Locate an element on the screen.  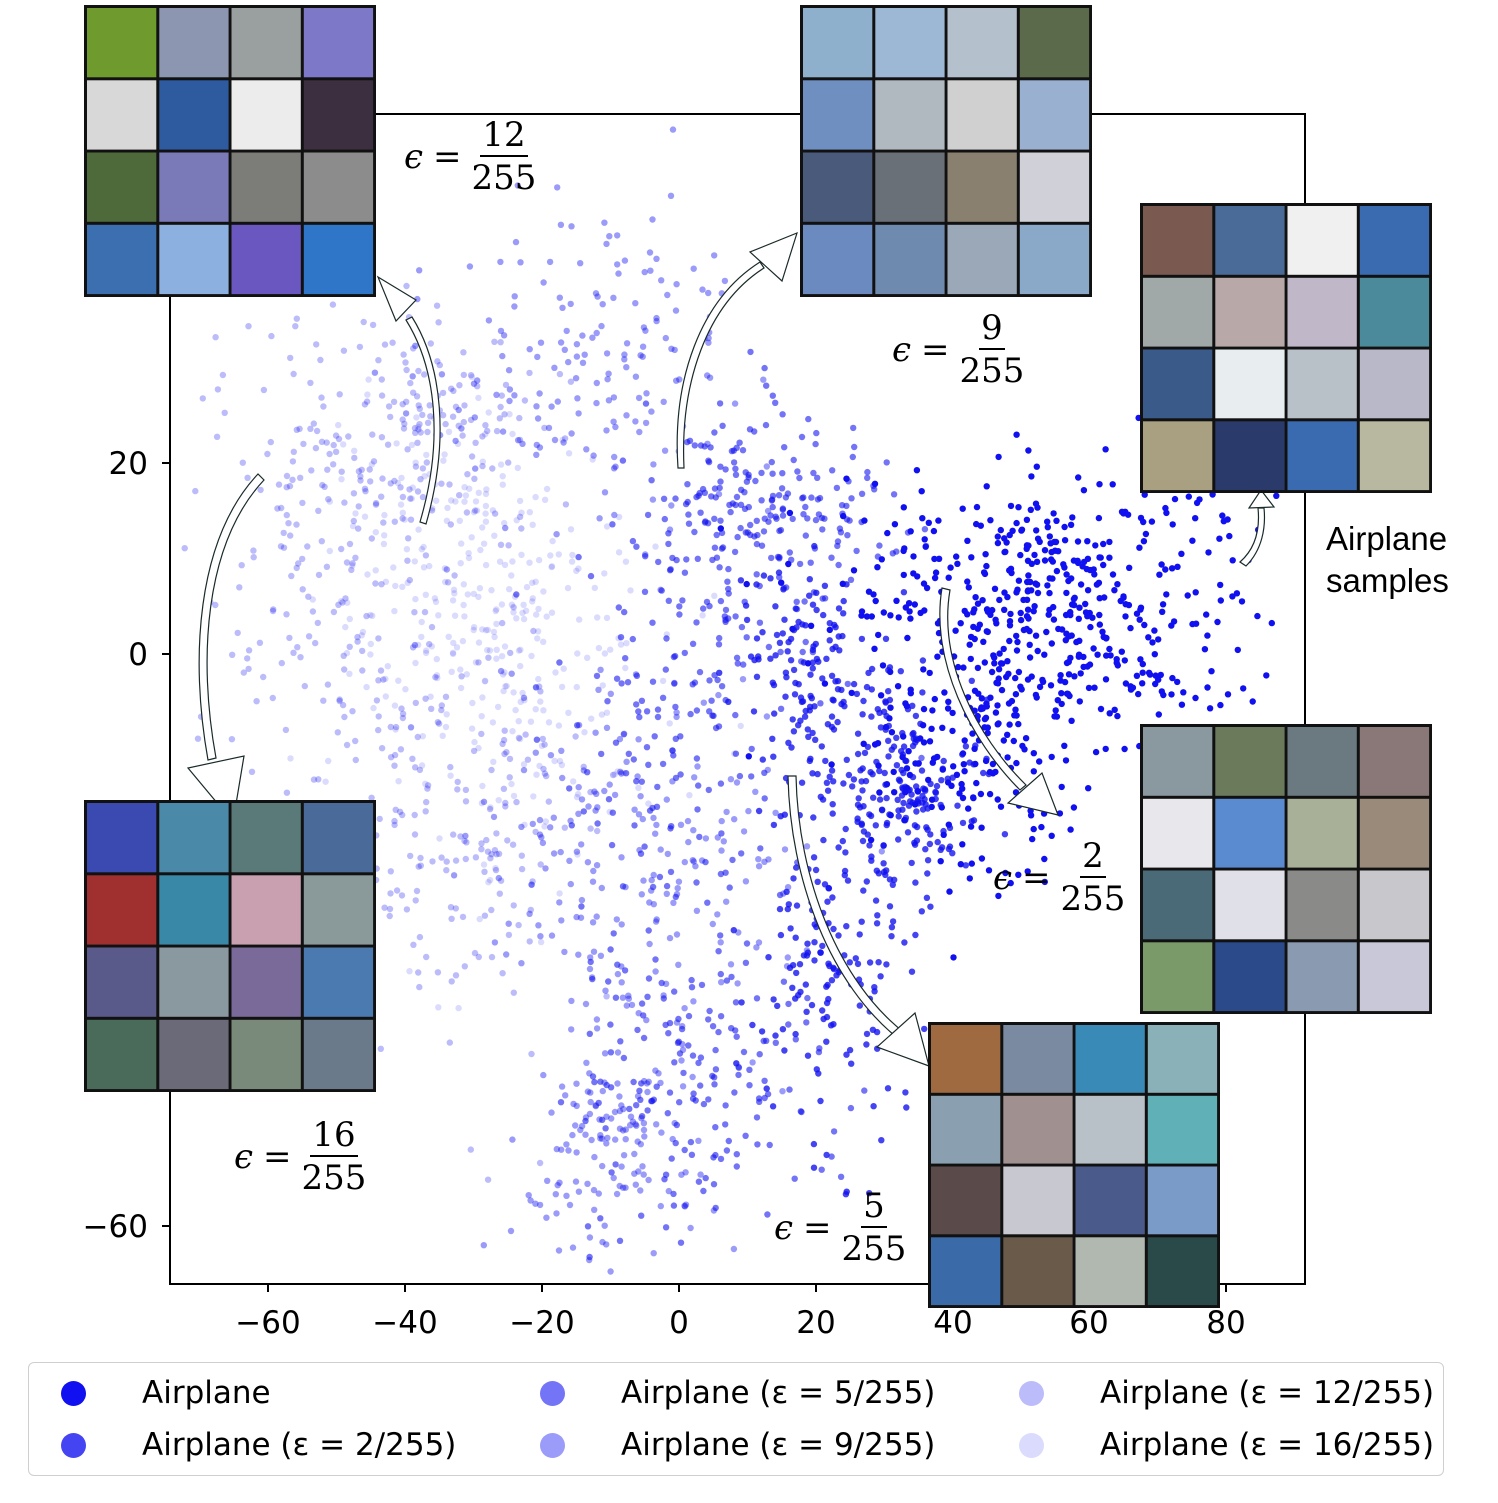
eps-denominator: 255 is located at coordinates (992, 371).